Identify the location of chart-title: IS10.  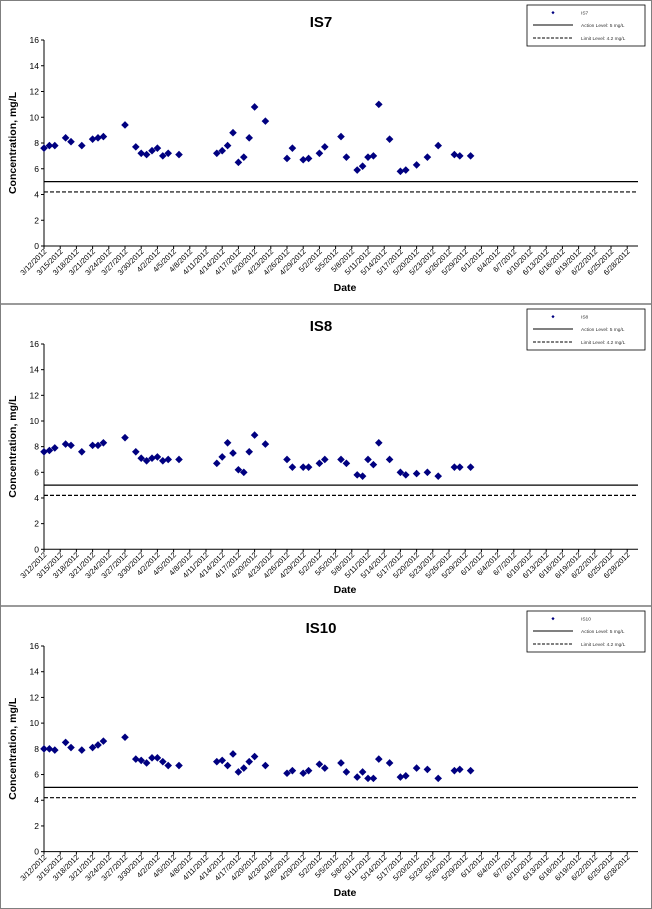
(321, 628).